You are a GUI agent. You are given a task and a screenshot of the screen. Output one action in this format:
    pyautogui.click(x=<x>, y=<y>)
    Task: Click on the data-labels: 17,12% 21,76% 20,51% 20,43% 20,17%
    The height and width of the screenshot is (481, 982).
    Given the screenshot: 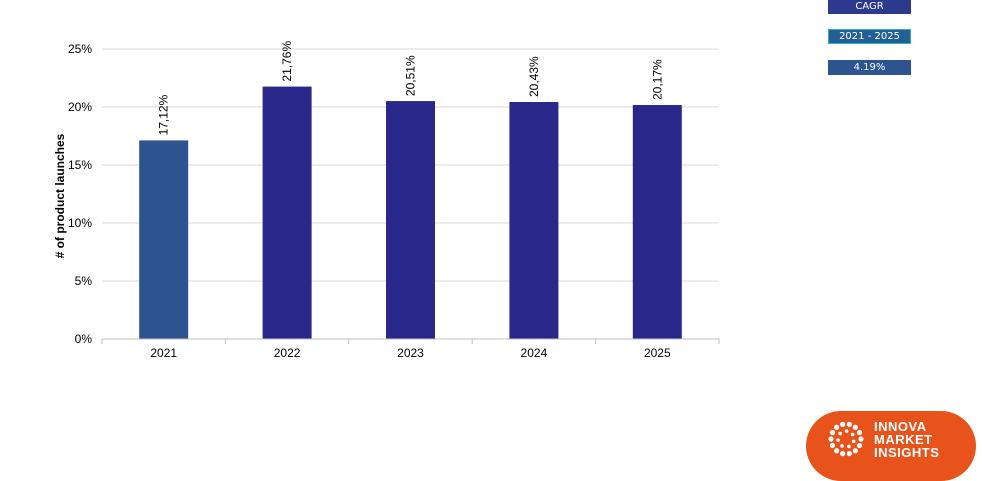 What is the action you would take?
    pyautogui.click(x=411, y=88)
    